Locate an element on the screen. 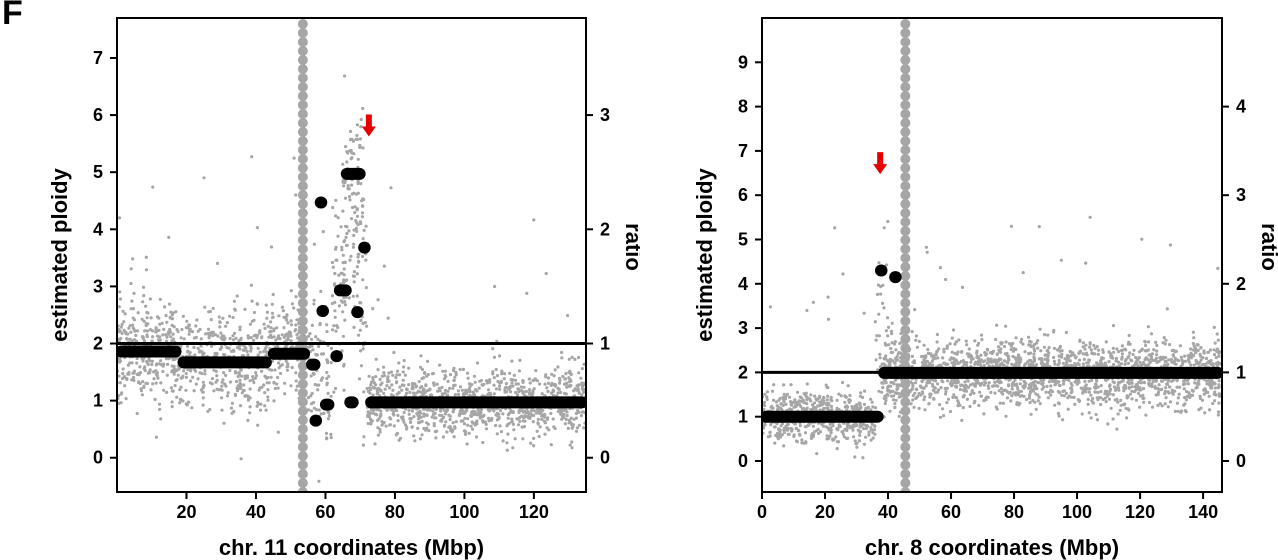 The image size is (1278, 560). y-tick-label: 7 is located at coordinates (98, 58).